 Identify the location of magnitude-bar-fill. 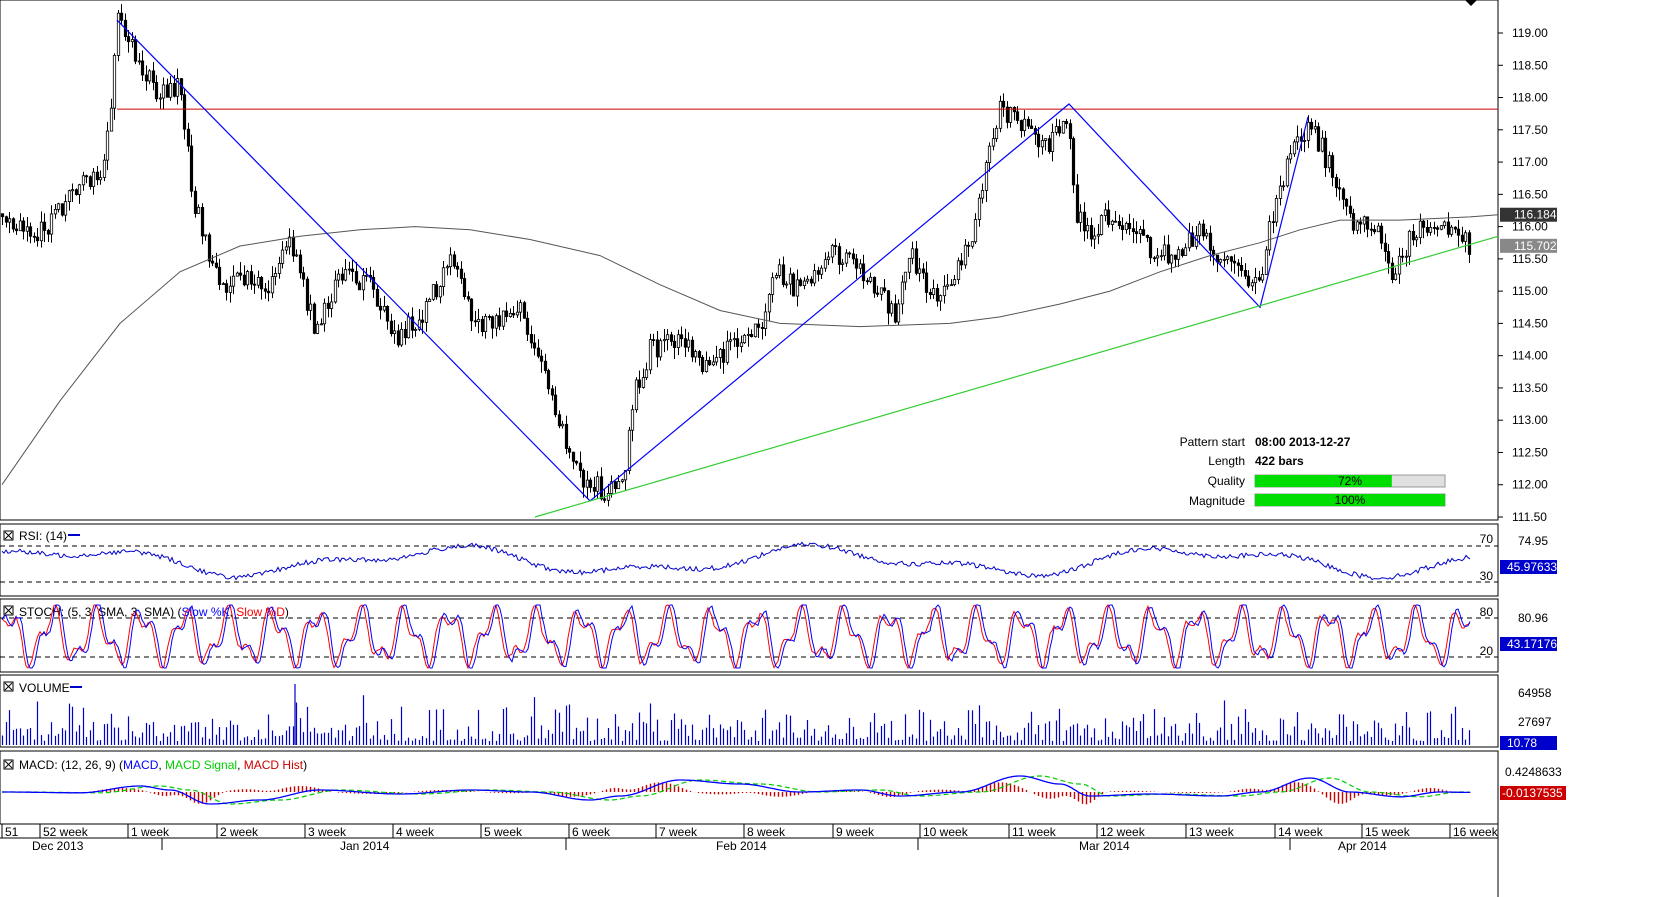
(1350, 500).